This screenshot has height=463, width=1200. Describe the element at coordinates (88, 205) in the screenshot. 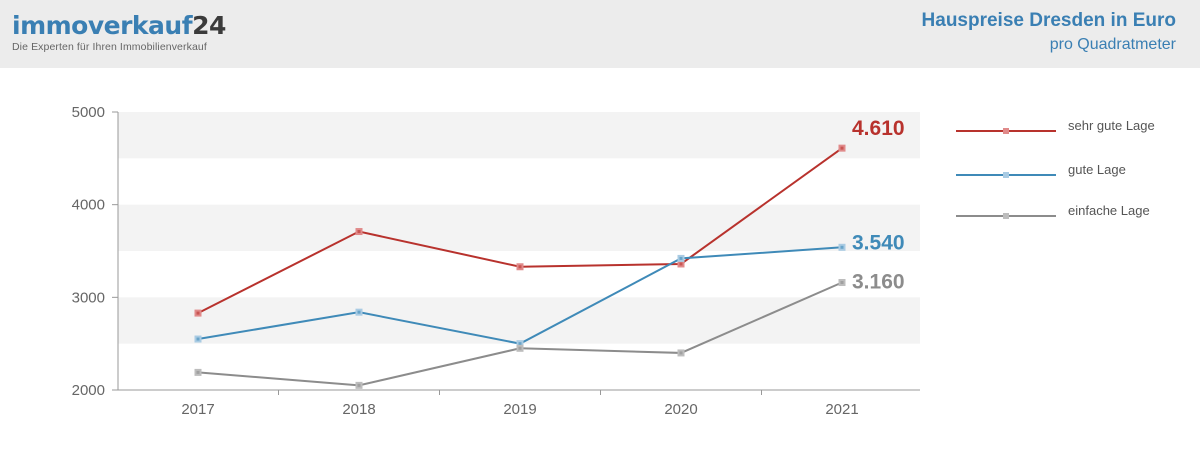

I see `y-tick-label: 4000` at that location.